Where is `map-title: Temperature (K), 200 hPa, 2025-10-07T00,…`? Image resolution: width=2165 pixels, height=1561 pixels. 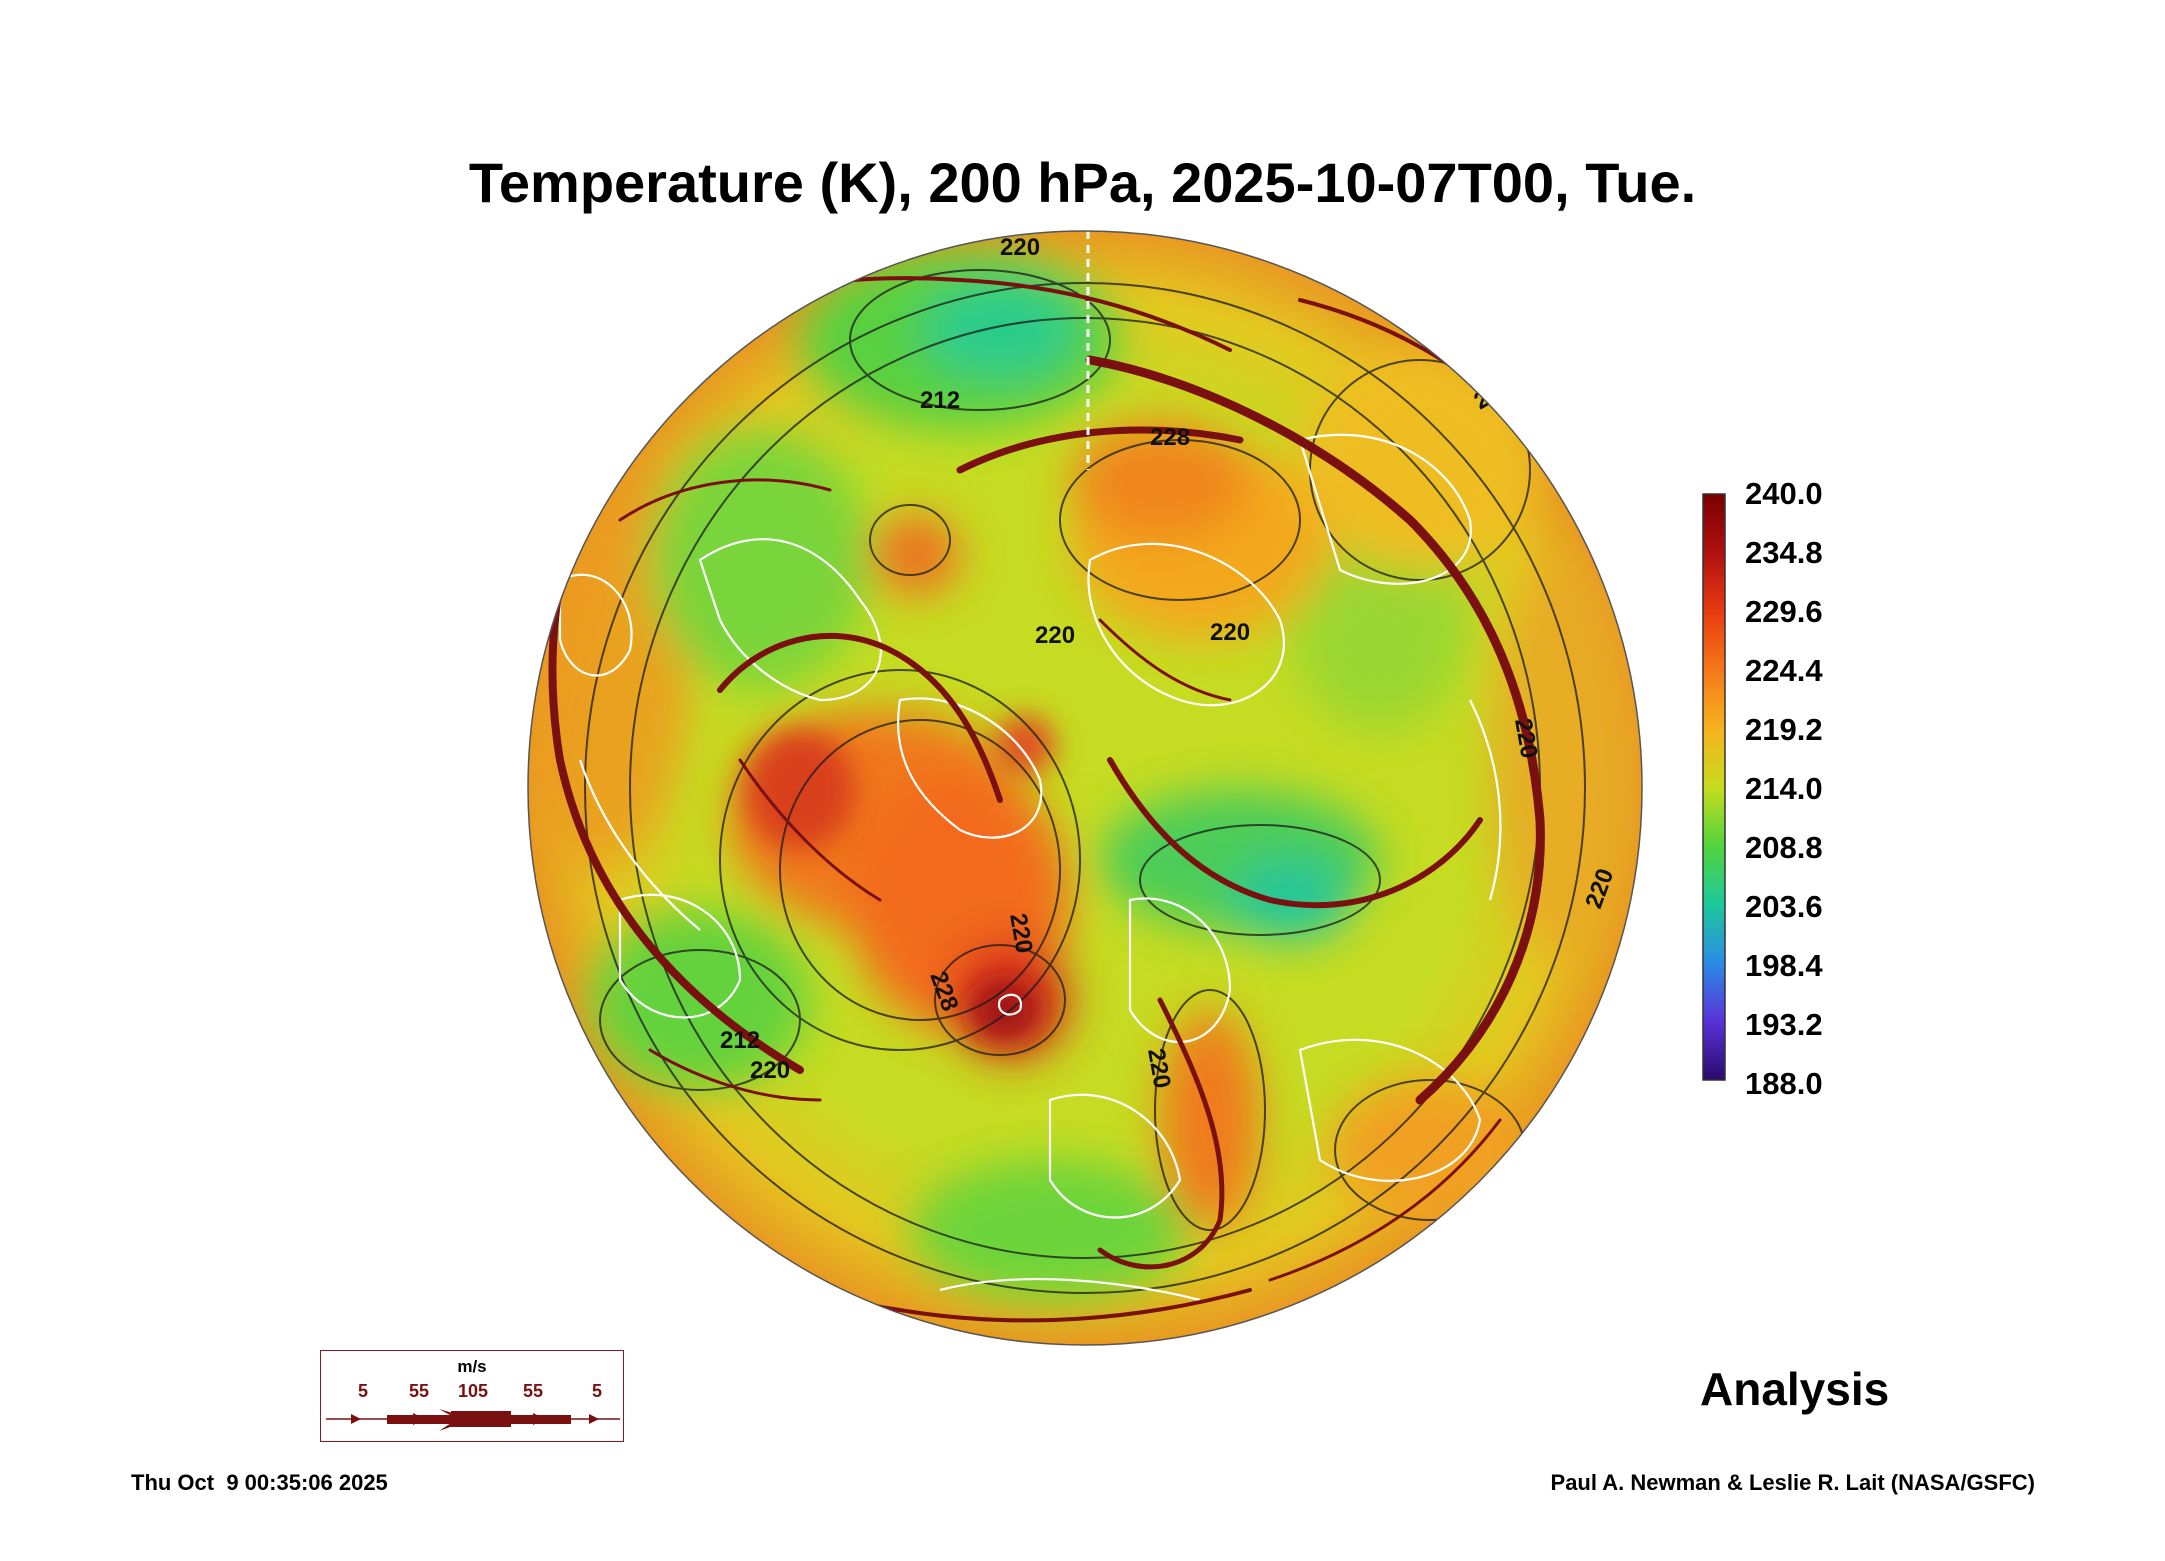 map-title: Temperature (K), 200 hPa, 2025-10-07T00,… is located at coordinates (1082, 182).